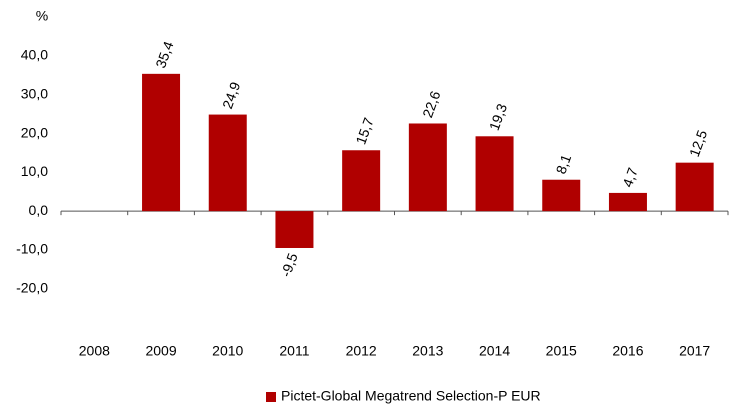 This screenshot has height=406, width=735. Describe the element at coordinates (34, 93) in the screenshot. I see `y-tick-label: 30,0` at that location.